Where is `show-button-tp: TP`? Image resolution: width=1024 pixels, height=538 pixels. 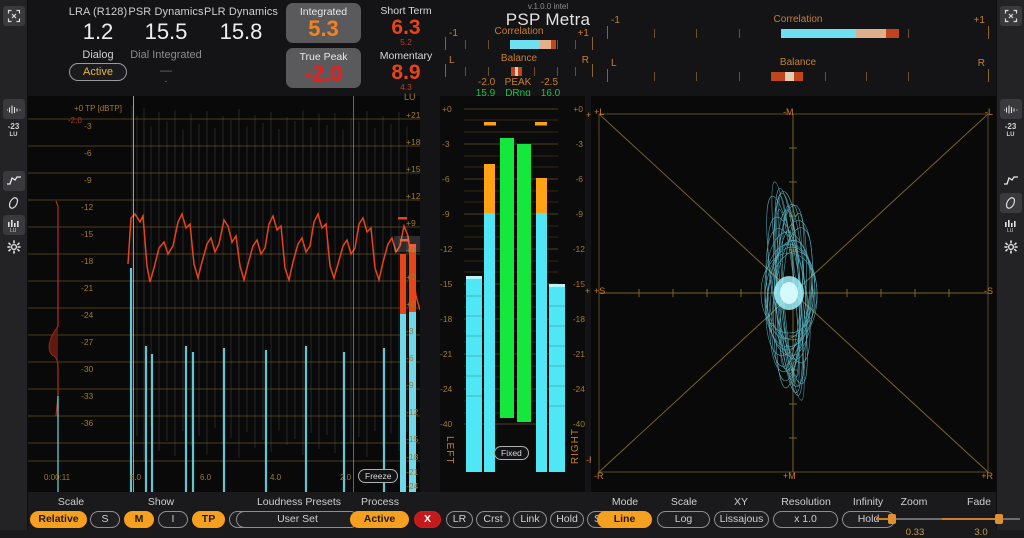
show-button-tp: TP is located at coordinates (208, 519).